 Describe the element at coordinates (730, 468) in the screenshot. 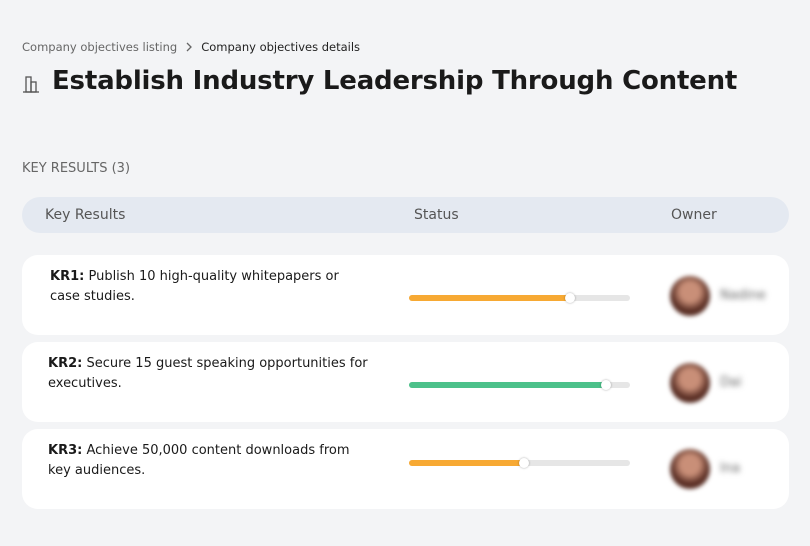

I see `owner-name: Ina` at that location.